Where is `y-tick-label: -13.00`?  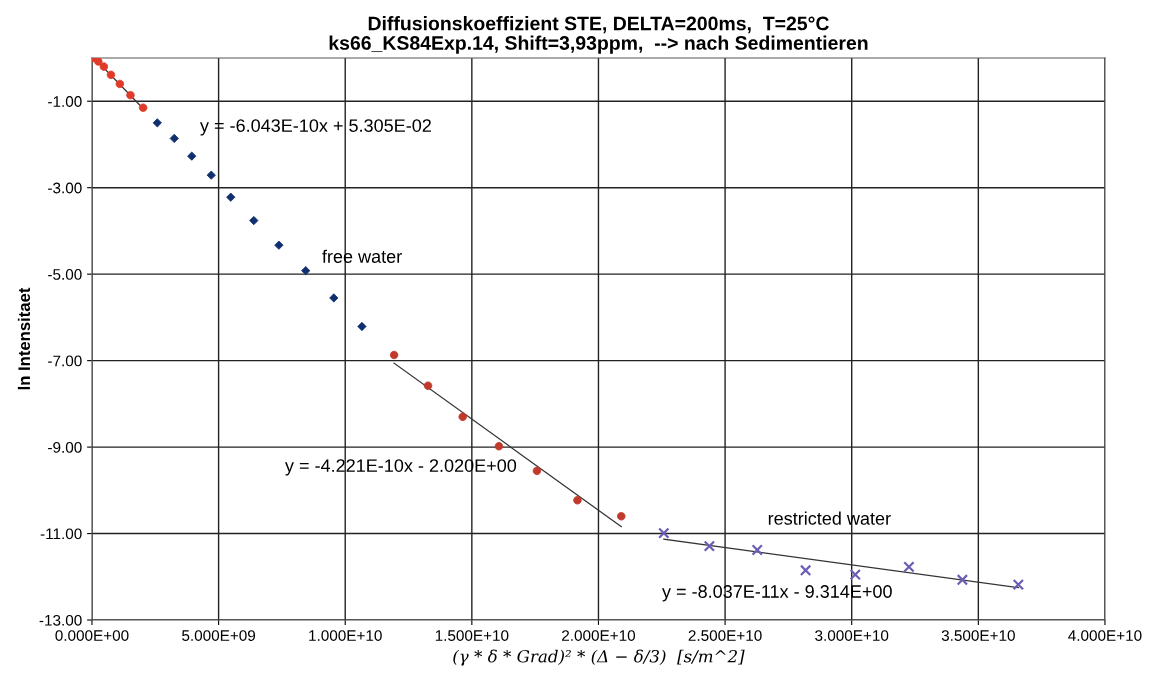
y-tick-label: -13.00 is located at coordinates (60, 620).